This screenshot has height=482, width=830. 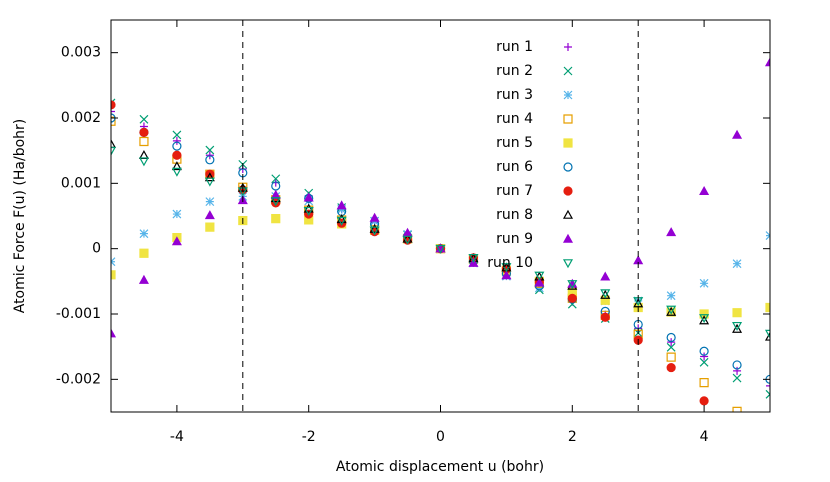 What do you see at coordinates (704, 437) in the screenshot?
I see `x-tick-label: 4` at bounding box center [704, 437].